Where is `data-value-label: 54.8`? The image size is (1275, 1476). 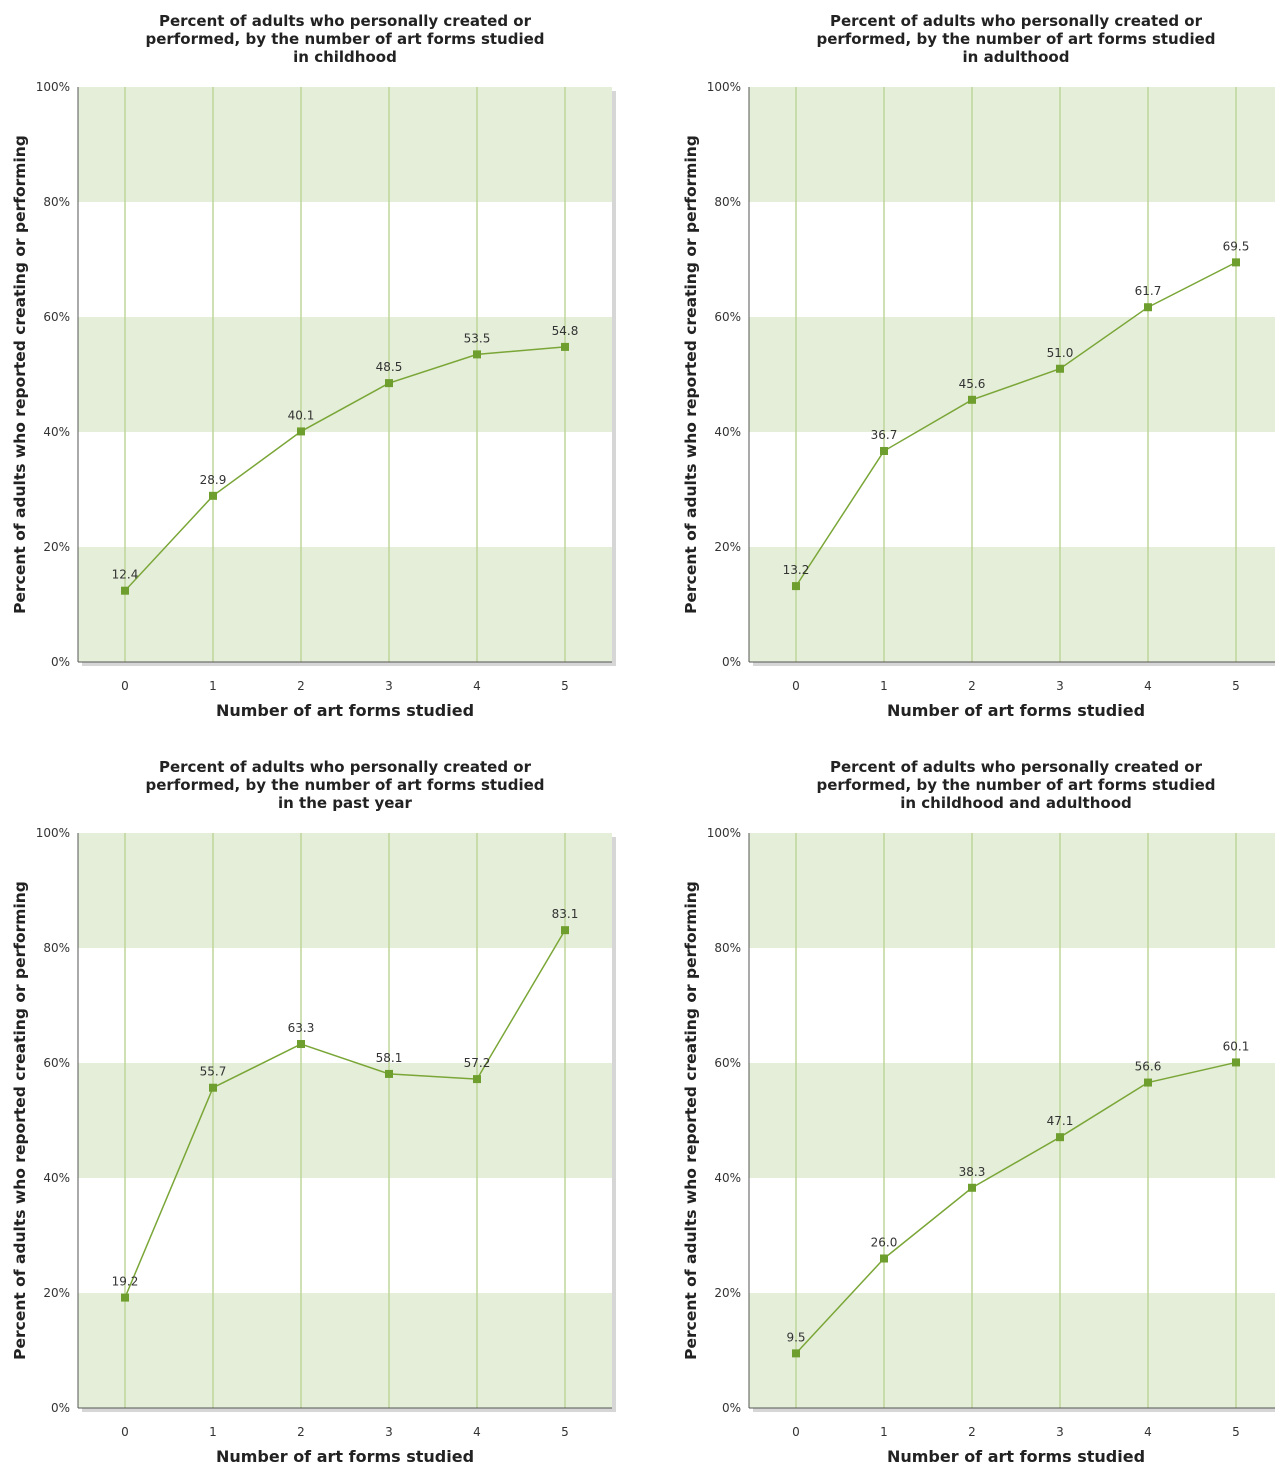
data-value-label: 54.8 is located at coordinates (565, 331).